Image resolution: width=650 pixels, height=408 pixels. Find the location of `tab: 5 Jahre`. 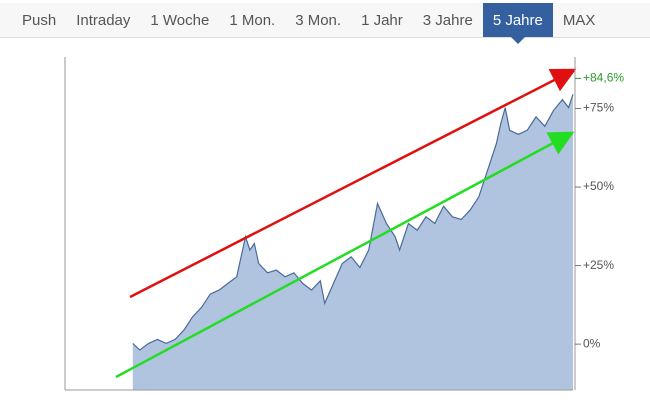

tab: 5 Jahre is located at coordinates (517, 23).